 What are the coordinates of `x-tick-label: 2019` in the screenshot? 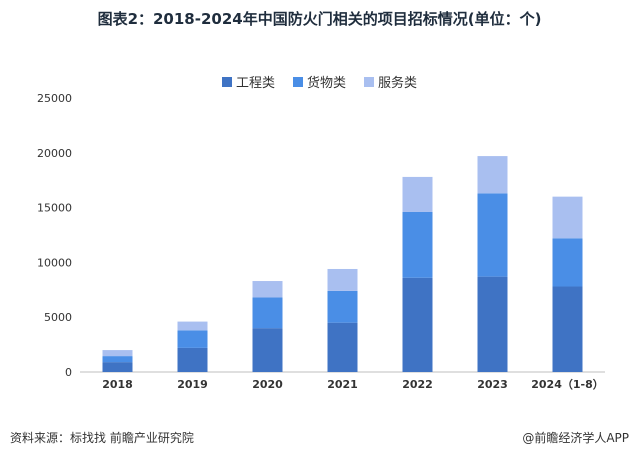 It's located at (192, 384).